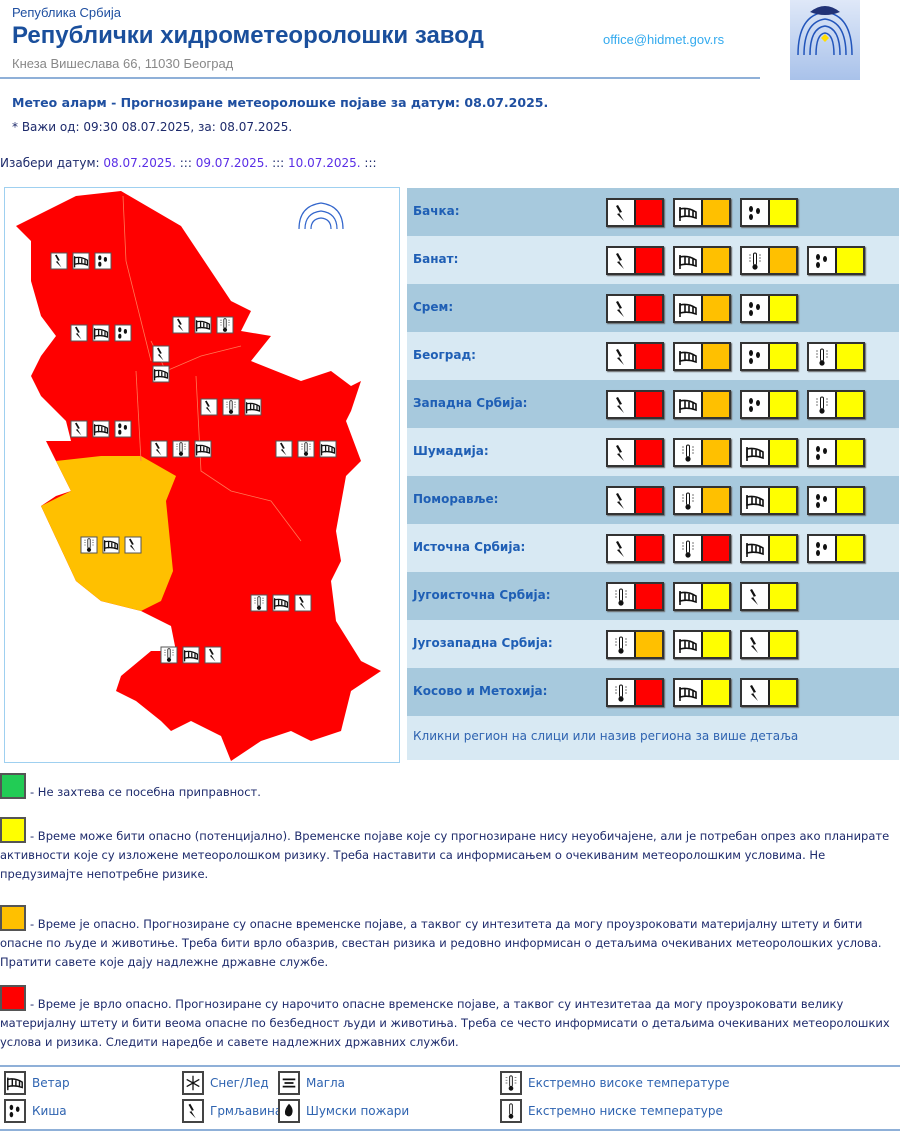 The height and width of the screenshot is (1134, 900). I want to click on region-link: Источна Србија:, so click(469, 547).